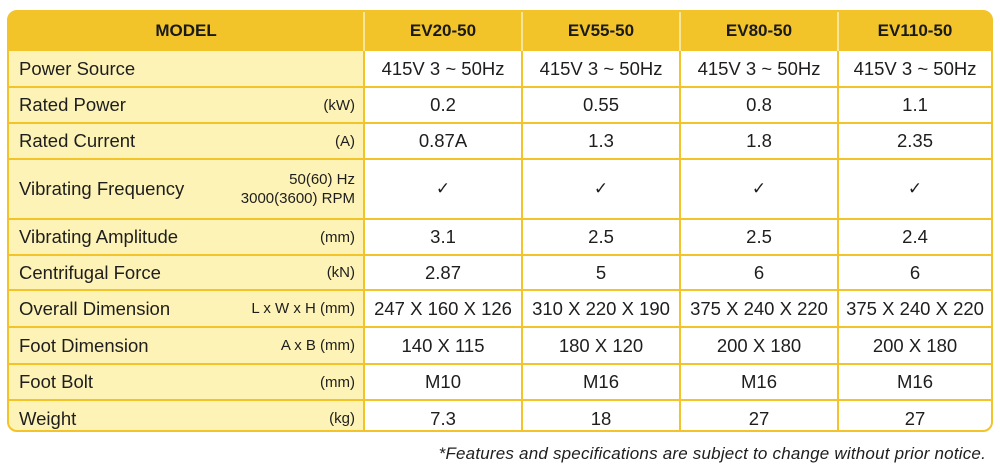 The height and width of the screenshot is (476, 1000). What do you see at coordinates (111, 414) in the screenshot?
I see `row-label: Weight` at bounding box center [111, 414].